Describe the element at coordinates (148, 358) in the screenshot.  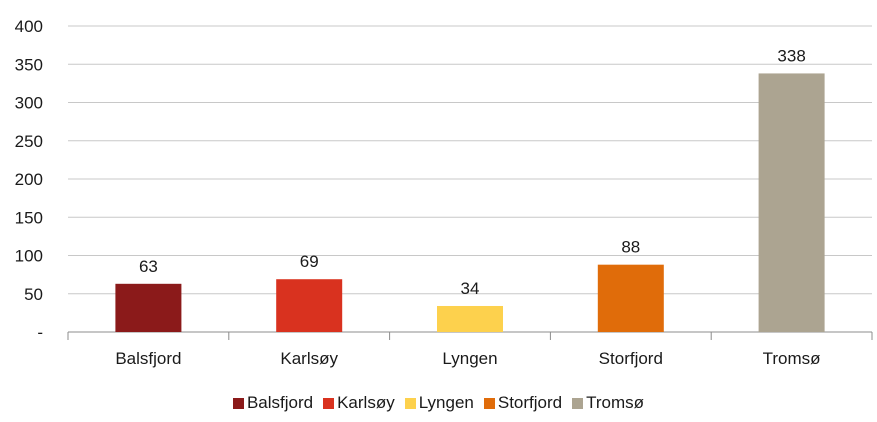
I see `x-tick-label: Balsfjord` at that location.